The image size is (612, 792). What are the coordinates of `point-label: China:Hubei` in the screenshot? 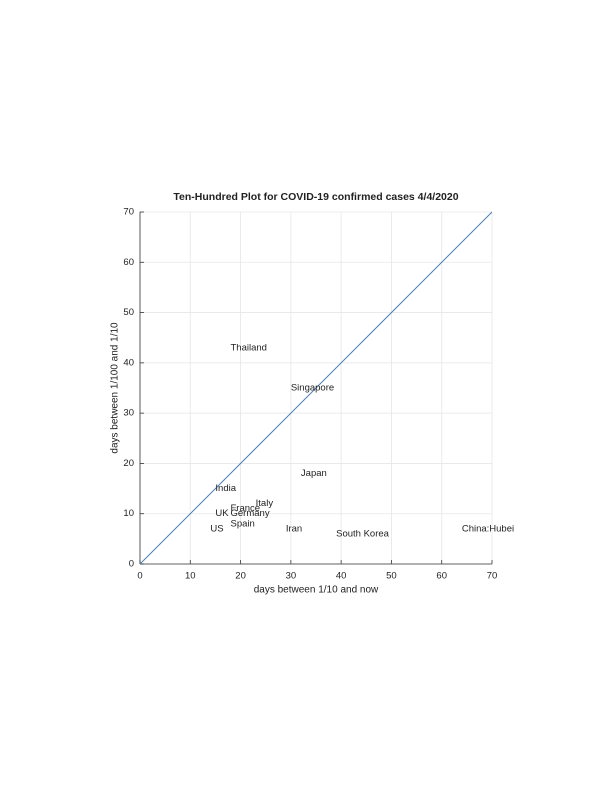 It's located at (488, 528).